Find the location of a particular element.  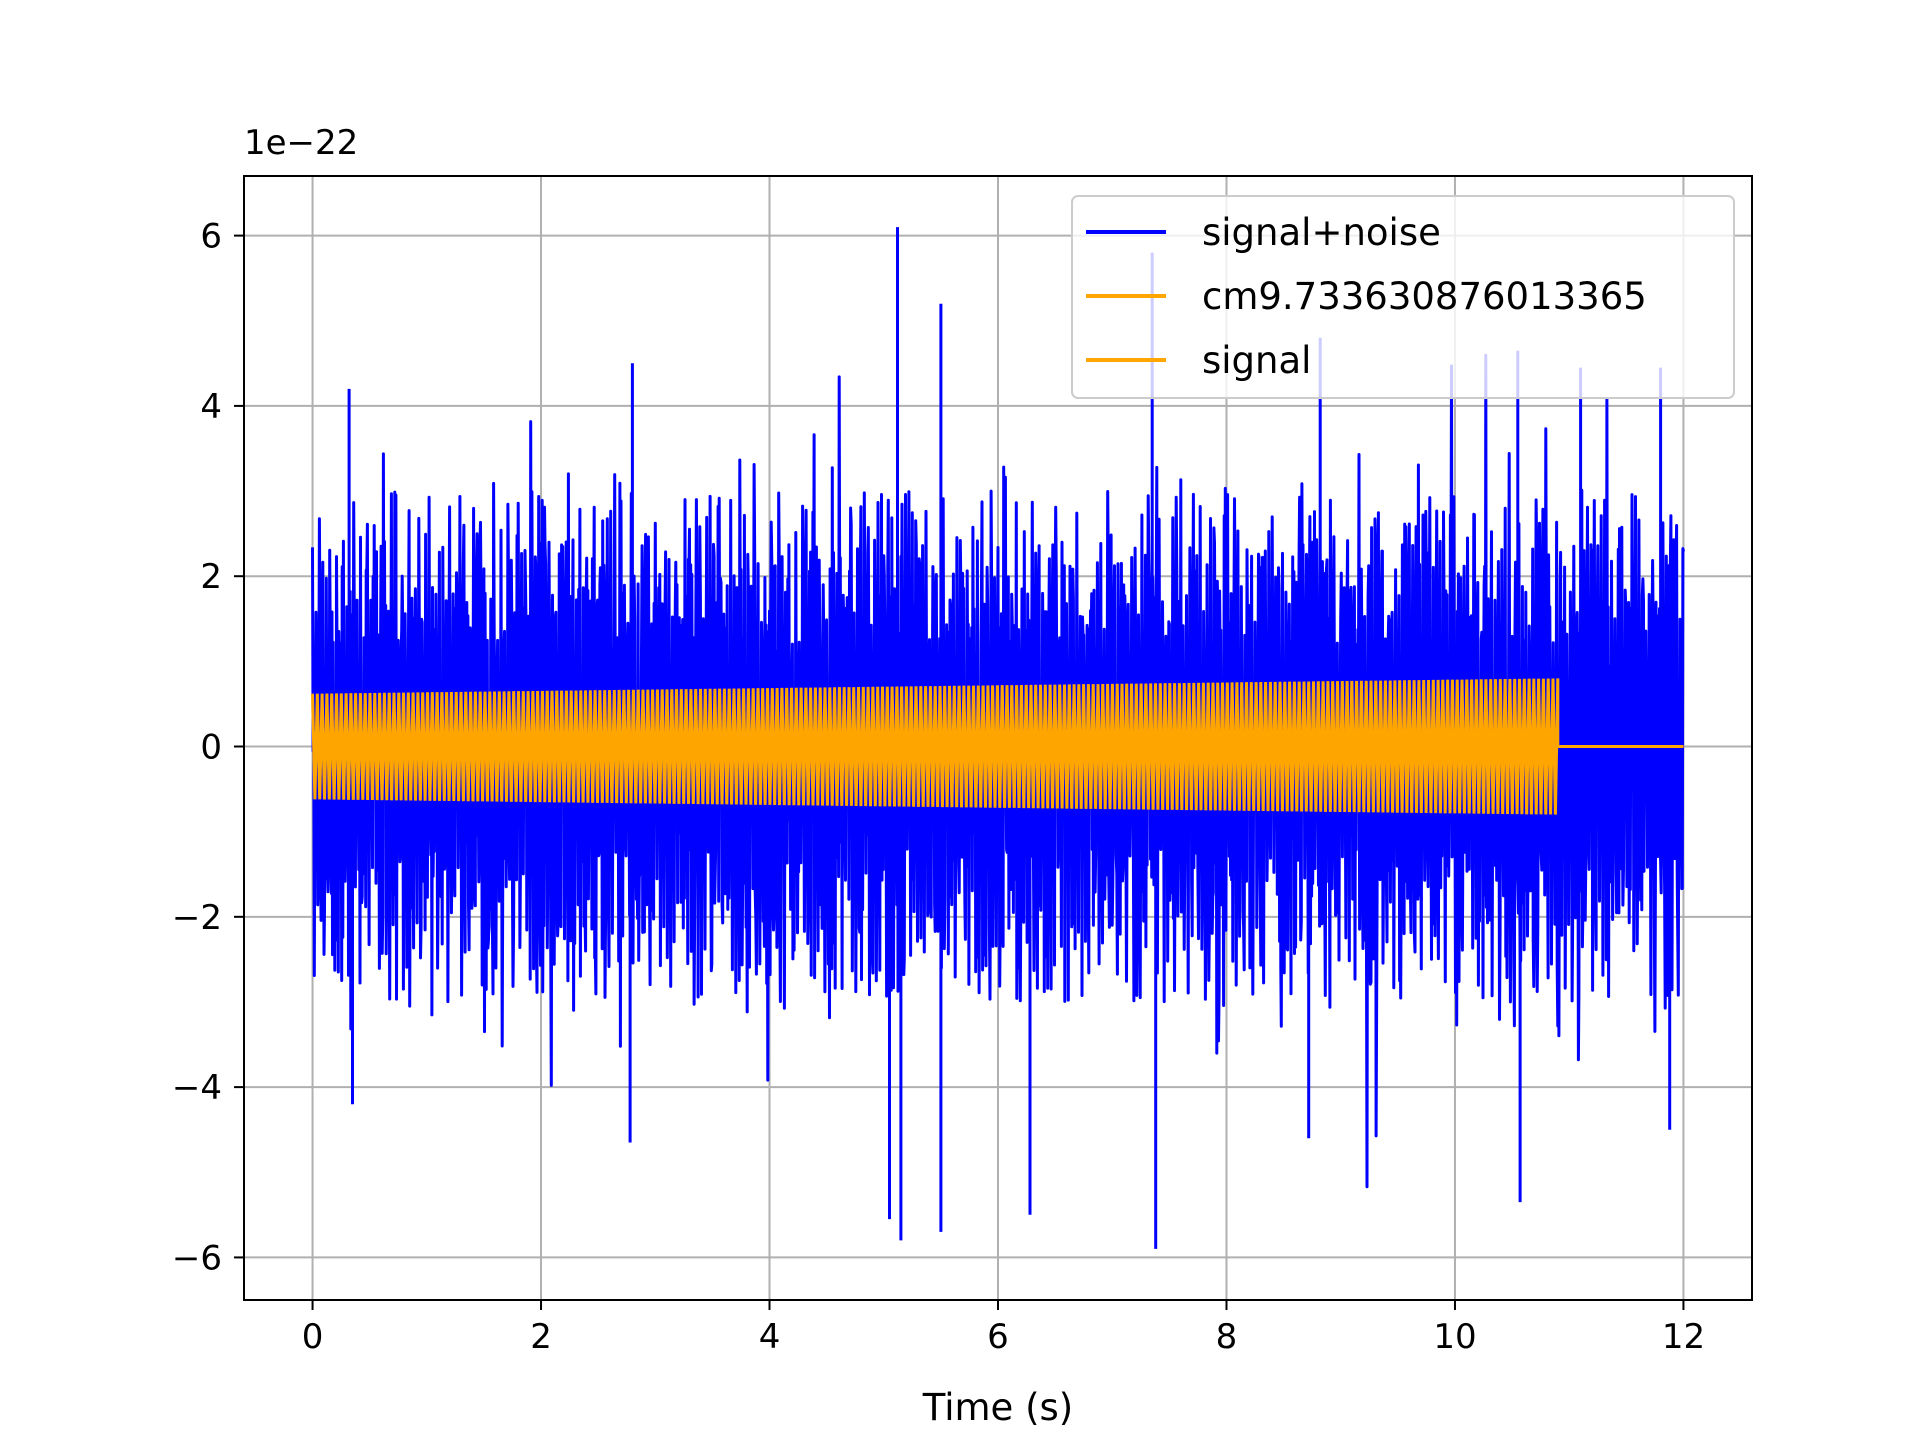

y-tick-label: 6 is located at coordinates (211, 237).